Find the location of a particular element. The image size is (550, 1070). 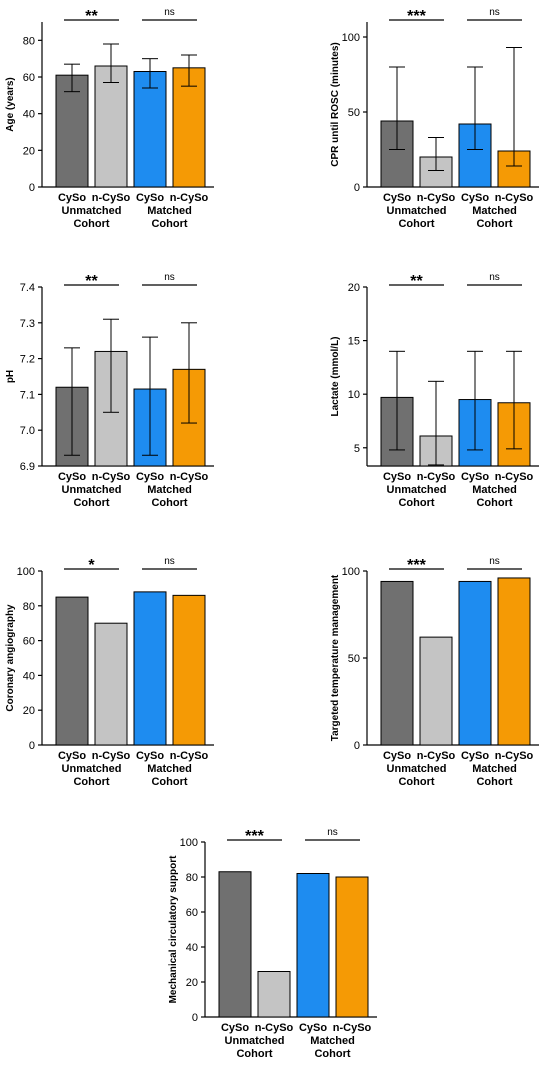

y-tick-label: 15 is located at coordinates (354, 342).